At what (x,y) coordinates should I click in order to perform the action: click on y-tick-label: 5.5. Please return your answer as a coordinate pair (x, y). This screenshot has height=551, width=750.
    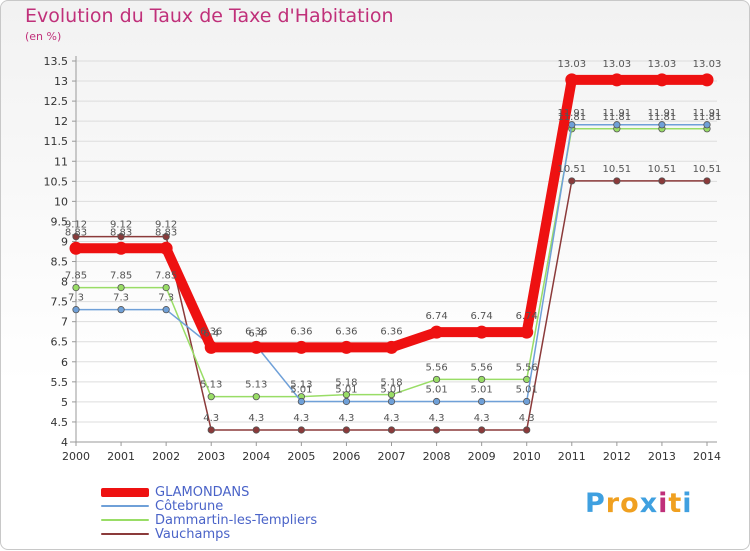
    Looking at the image, I should click on (60, 382).